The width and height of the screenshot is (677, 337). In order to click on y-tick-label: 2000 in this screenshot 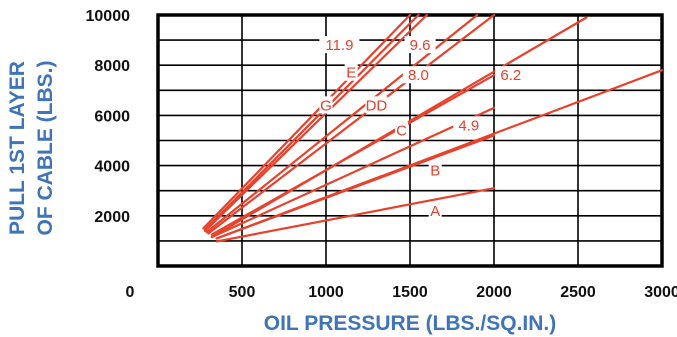, I will do `click(112, 217)`.